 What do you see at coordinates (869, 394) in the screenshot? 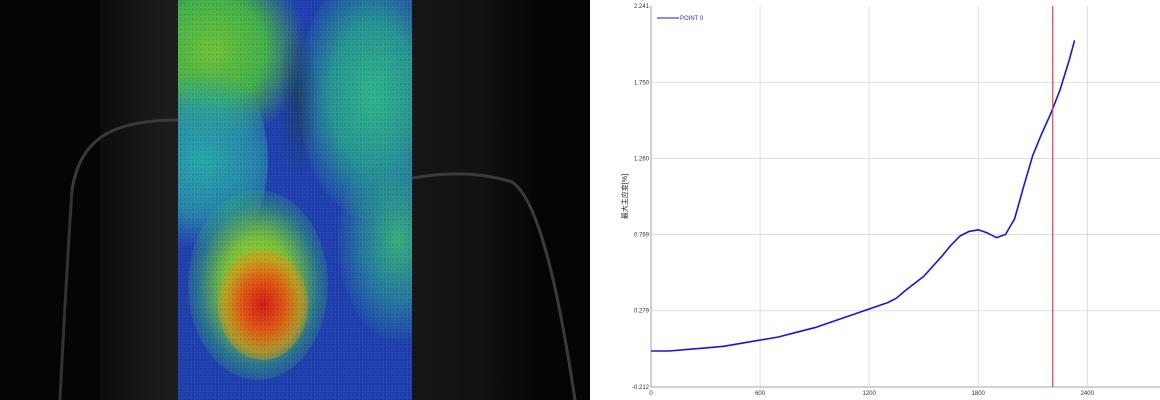
I see `x-tick-label-1200: 1200` at bounding box center [869, 394].